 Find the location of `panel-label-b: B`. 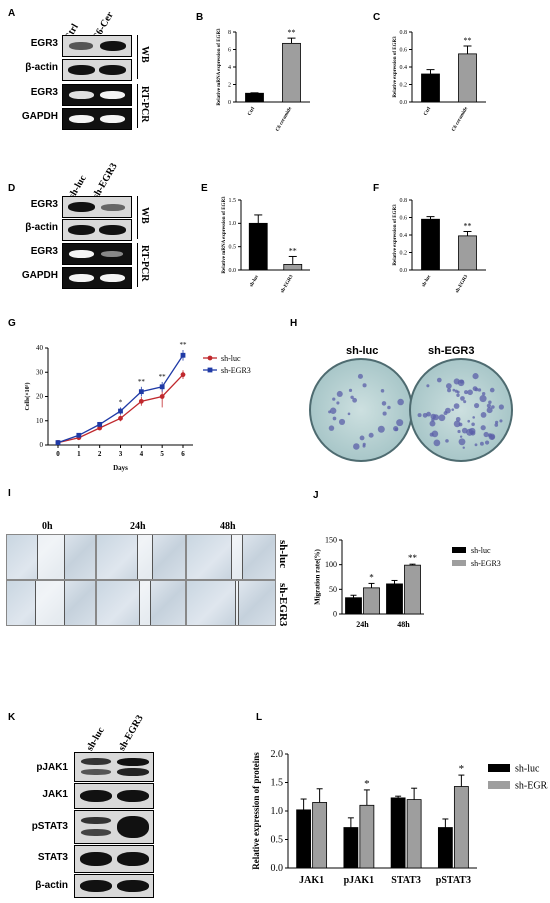

panel-label-b: B is located at coordinates (200, 17).